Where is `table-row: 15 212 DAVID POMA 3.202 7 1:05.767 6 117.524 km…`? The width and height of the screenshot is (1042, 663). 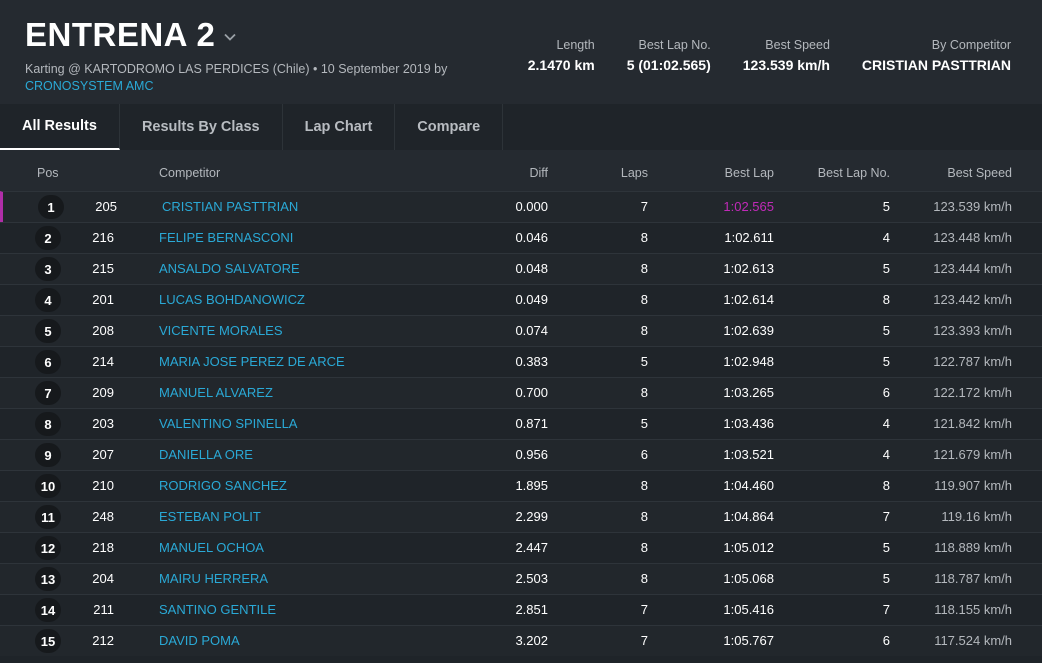 table-row: 15 212 DAVID POMA 3.202 7 1:05.767 6 117.524 km… is located at coordinates (521, 640).